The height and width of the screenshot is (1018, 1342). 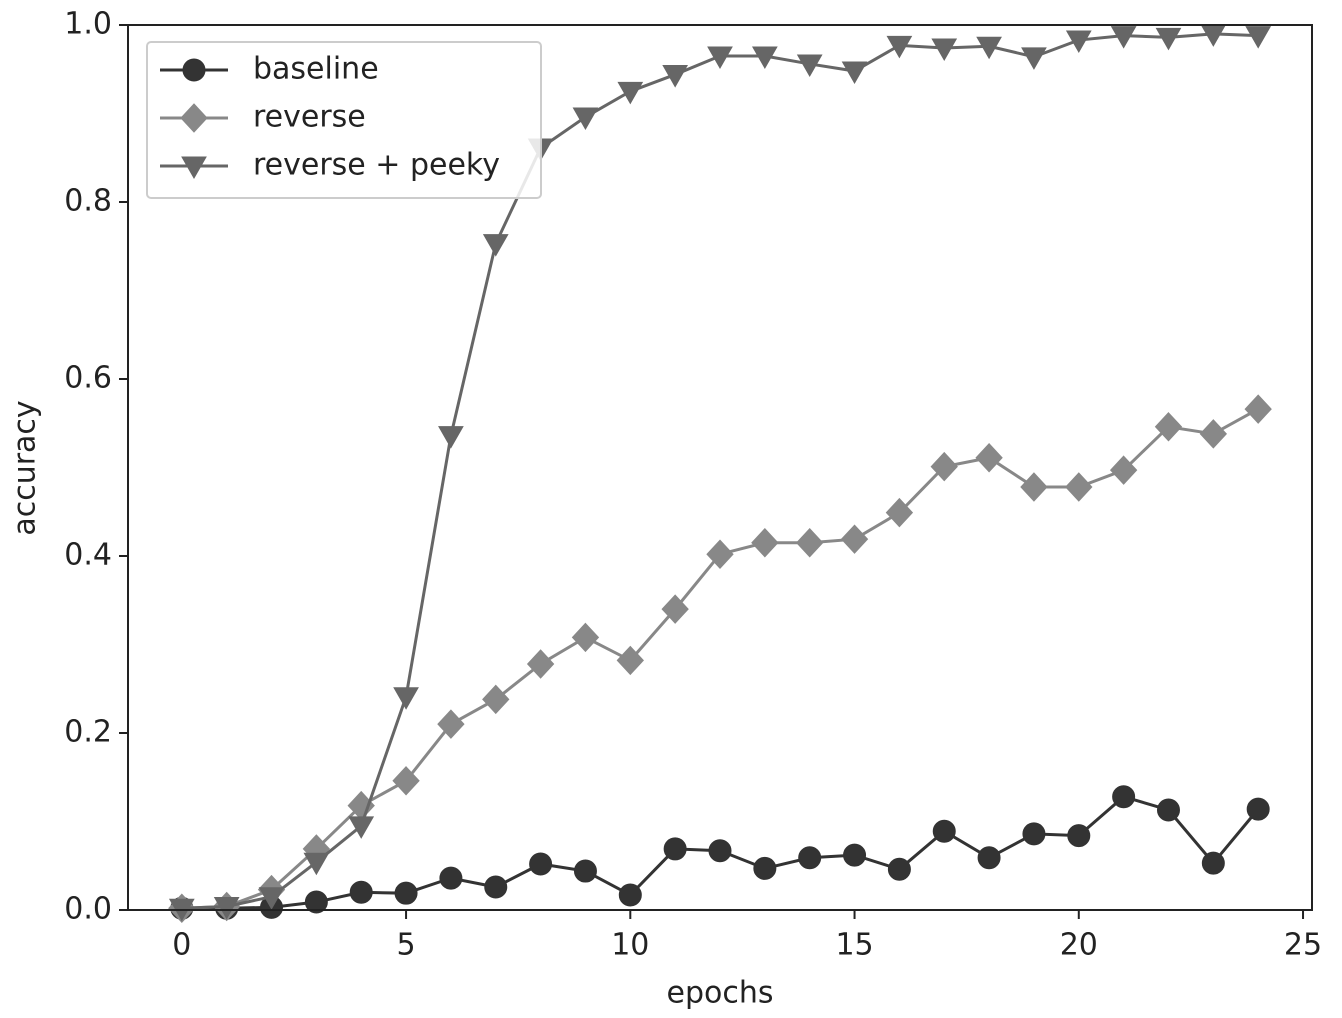 I want to click on y-axis-label: accuracy, so click(x=25, y=467).